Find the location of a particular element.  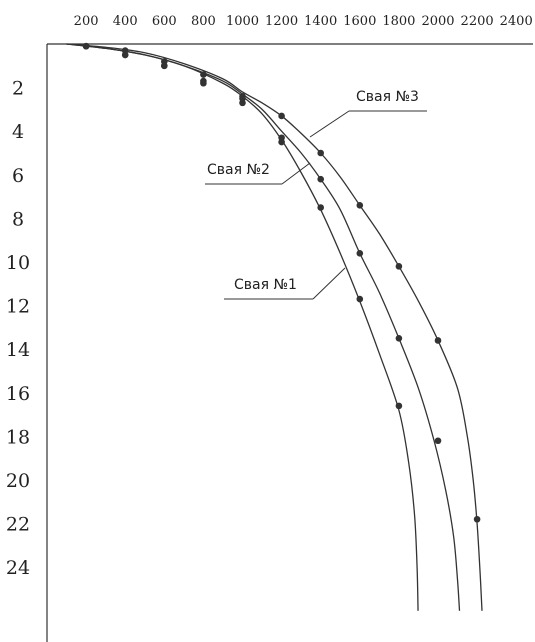

y-tick-label: 4 is located at coordinates (18, 132).